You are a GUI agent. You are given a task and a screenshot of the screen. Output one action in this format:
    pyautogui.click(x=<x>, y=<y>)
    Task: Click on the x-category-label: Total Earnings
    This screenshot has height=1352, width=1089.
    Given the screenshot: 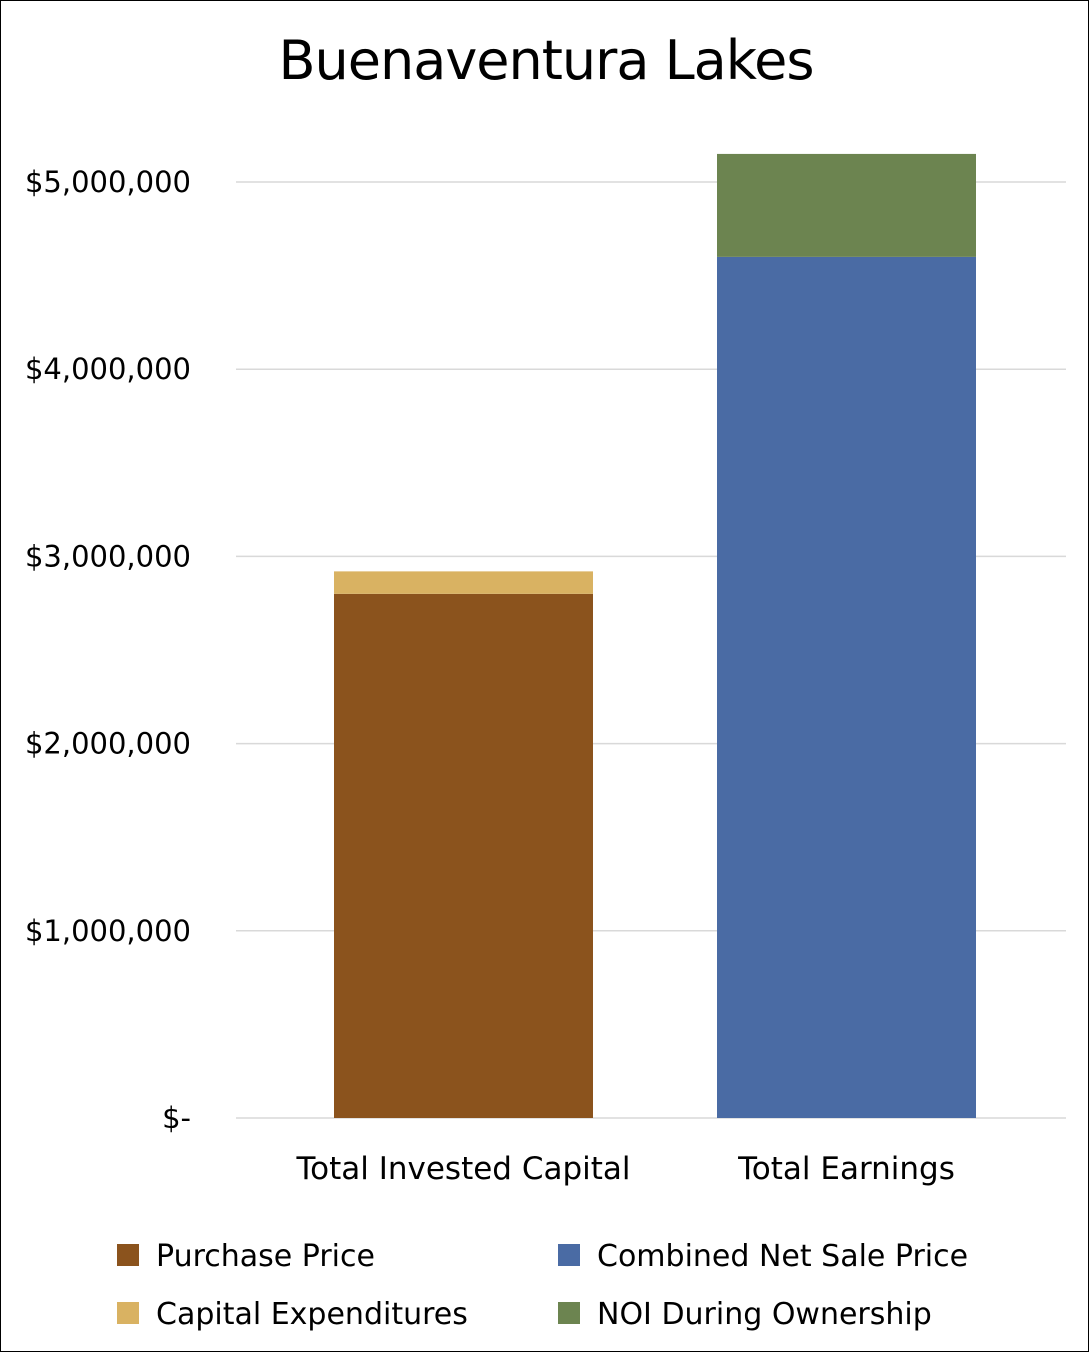 What is the action you would take?
    pyautogui.click(x=846, y=1169)
    